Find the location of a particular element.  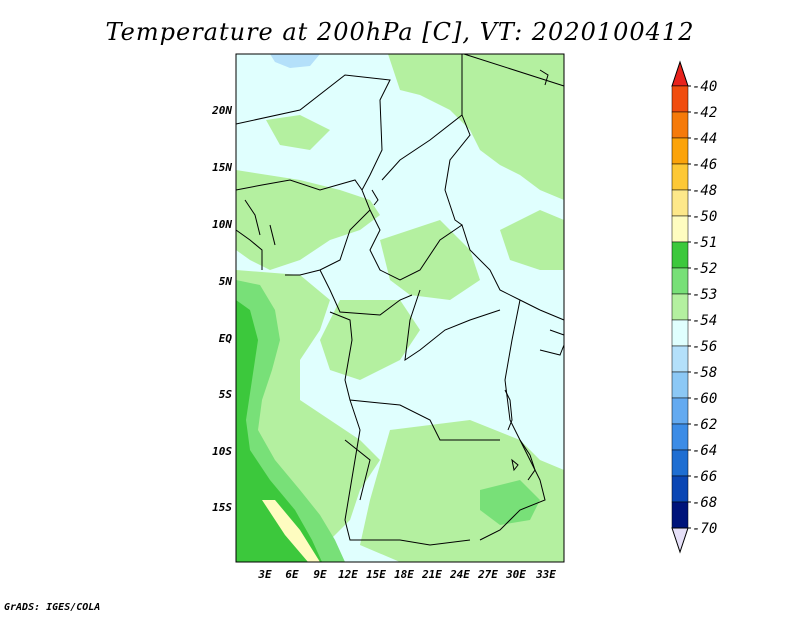

lon-label: 18E is located at coordinates (404, 574).